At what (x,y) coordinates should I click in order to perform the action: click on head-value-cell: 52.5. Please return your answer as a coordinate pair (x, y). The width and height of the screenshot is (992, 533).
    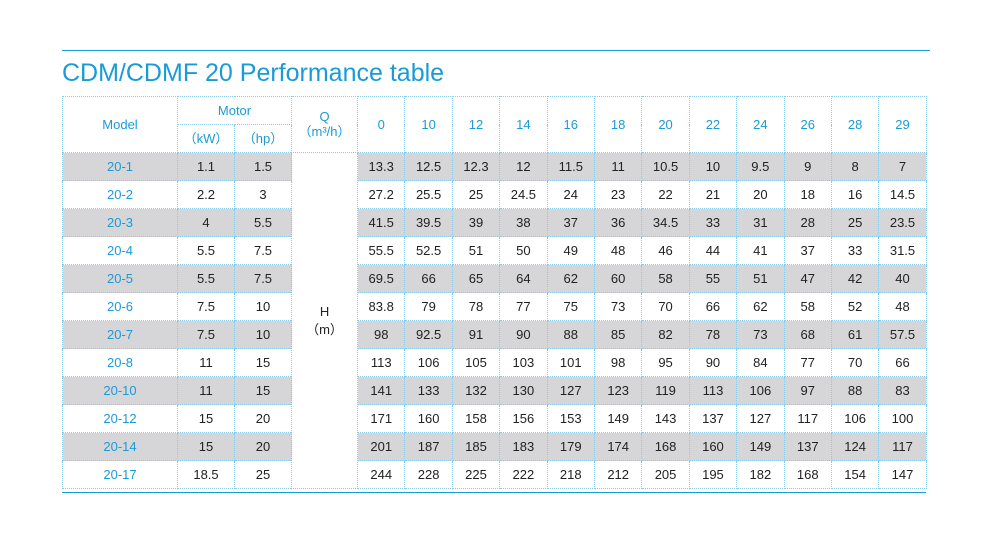
    Looking at the image, I should click on (428, 250).